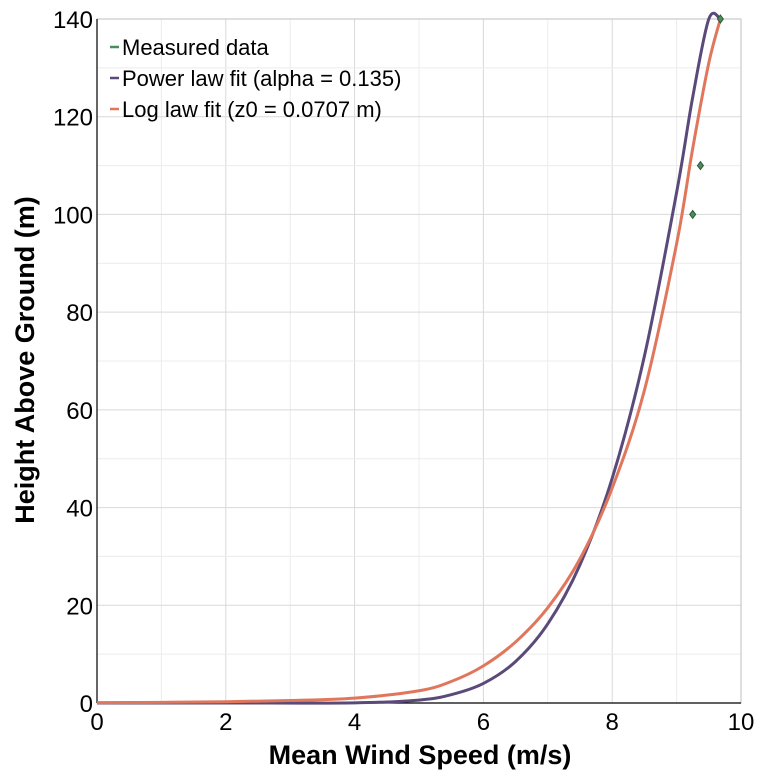 This screenshot has height=777, width=764. What do you see at coordinates (79, 411) in the screenshot?
I see `y-tick-label: 60` at bounding box center [79, 411].